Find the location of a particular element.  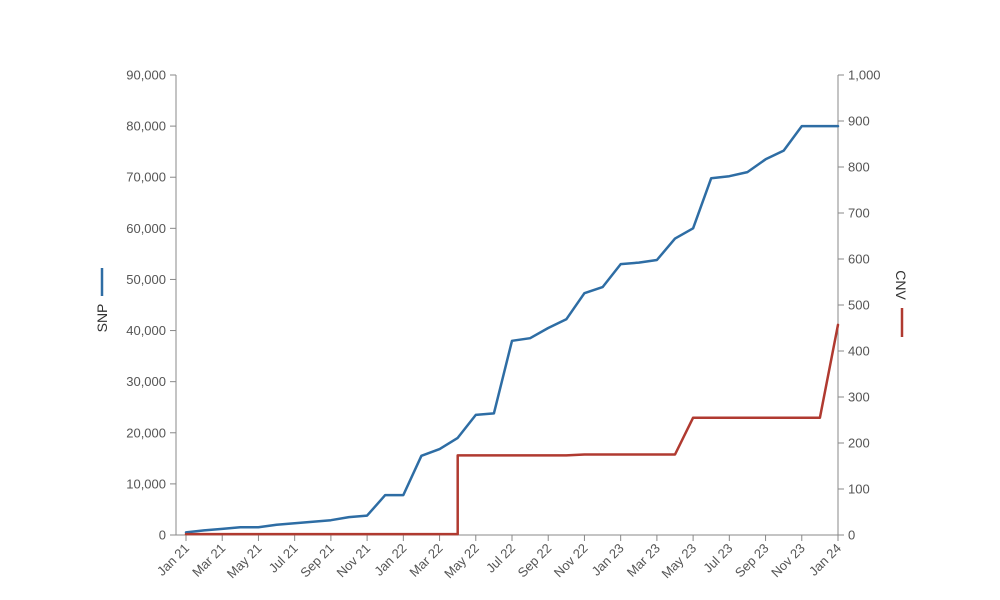

right-y-tick-label: 200 is located at coordinates (859, 443).